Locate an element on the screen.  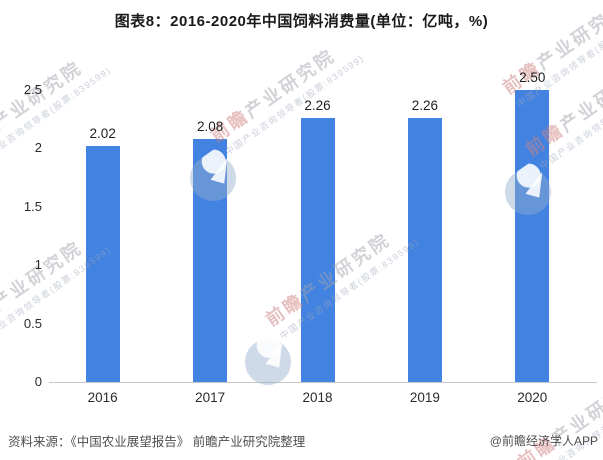
bar-2018 is located at coordinates (317, 249).